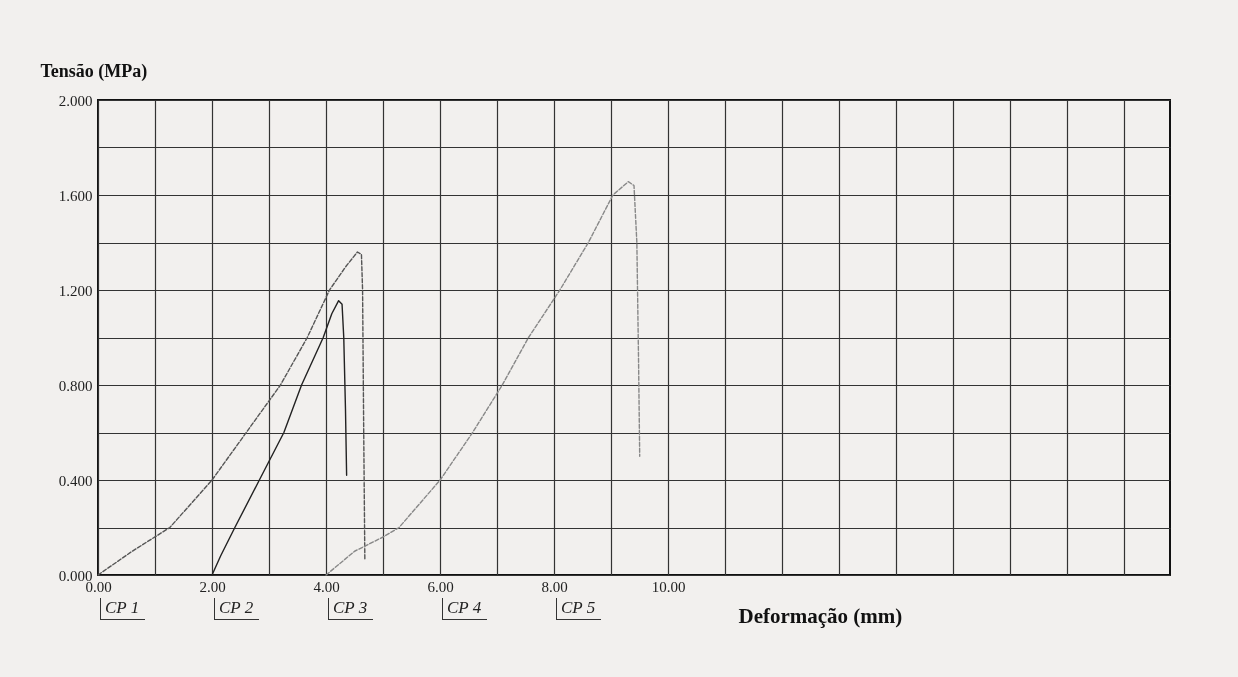  What do you see at coordinates (75, 385) in the screenshot?
I see `y-tick-label: 0.800` at bounding box center [75, 385].